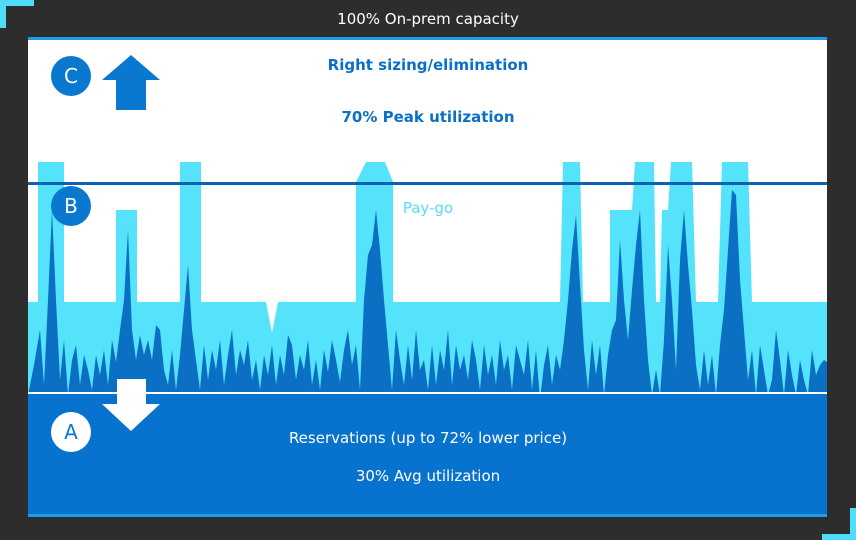 The height and width of the screenshot is (540, 856). Describe the element at coordinates (427, 393) in the screenshot. I see `reservations-line` at that location.